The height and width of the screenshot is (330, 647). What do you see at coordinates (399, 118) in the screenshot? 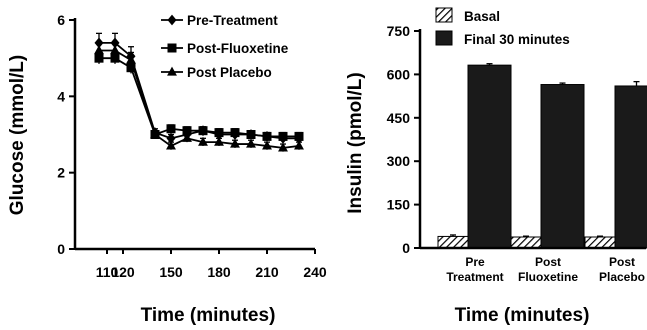
I see `insulin-y-tick-label: 450` at bounding box center [399, 118].